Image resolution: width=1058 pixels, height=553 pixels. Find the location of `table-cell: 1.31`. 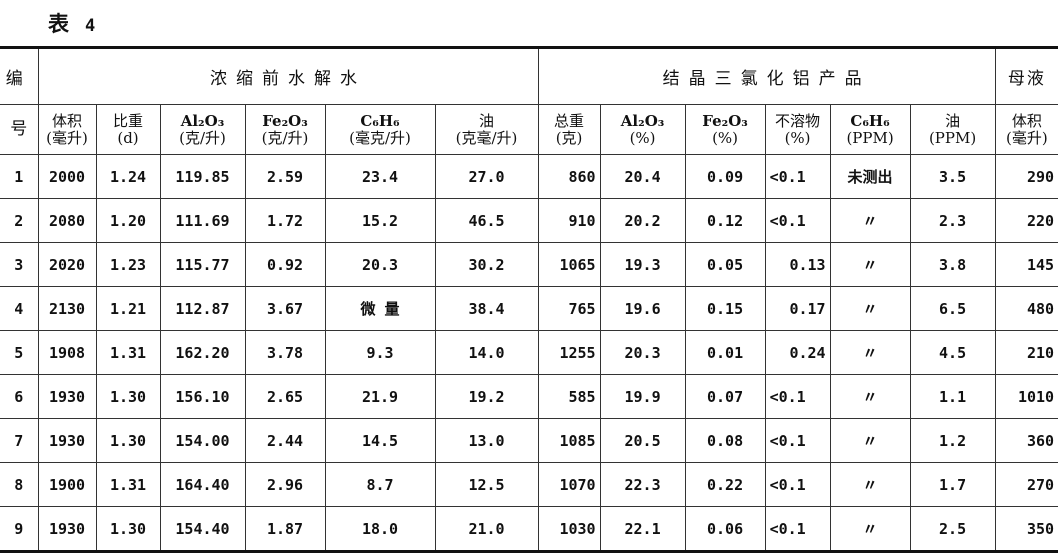

table-cell: 1.31 is located at coordinates (128, 352).